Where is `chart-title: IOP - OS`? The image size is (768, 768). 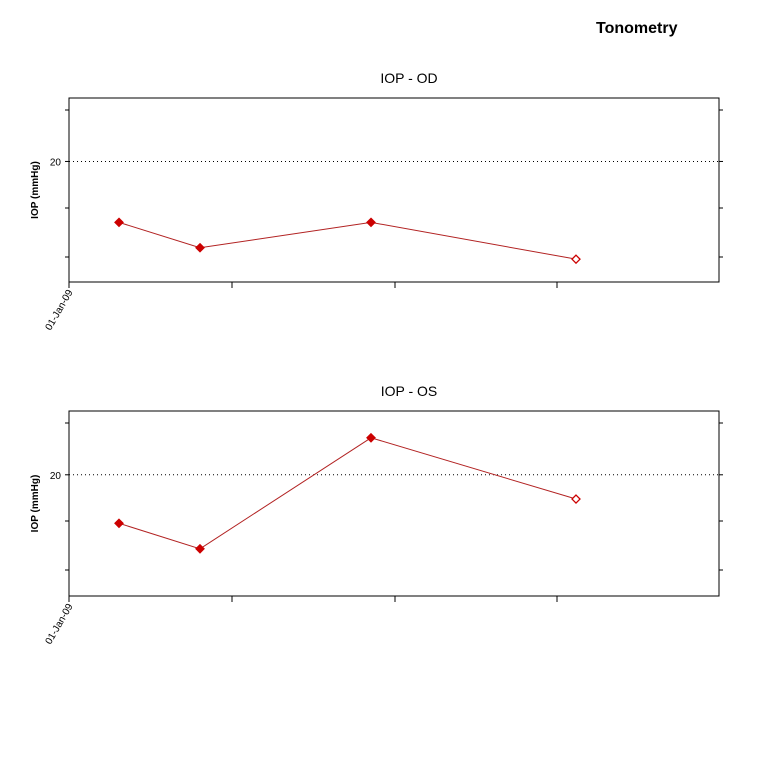 chart-title: IOP - OS is located at coordinates (409, 391).